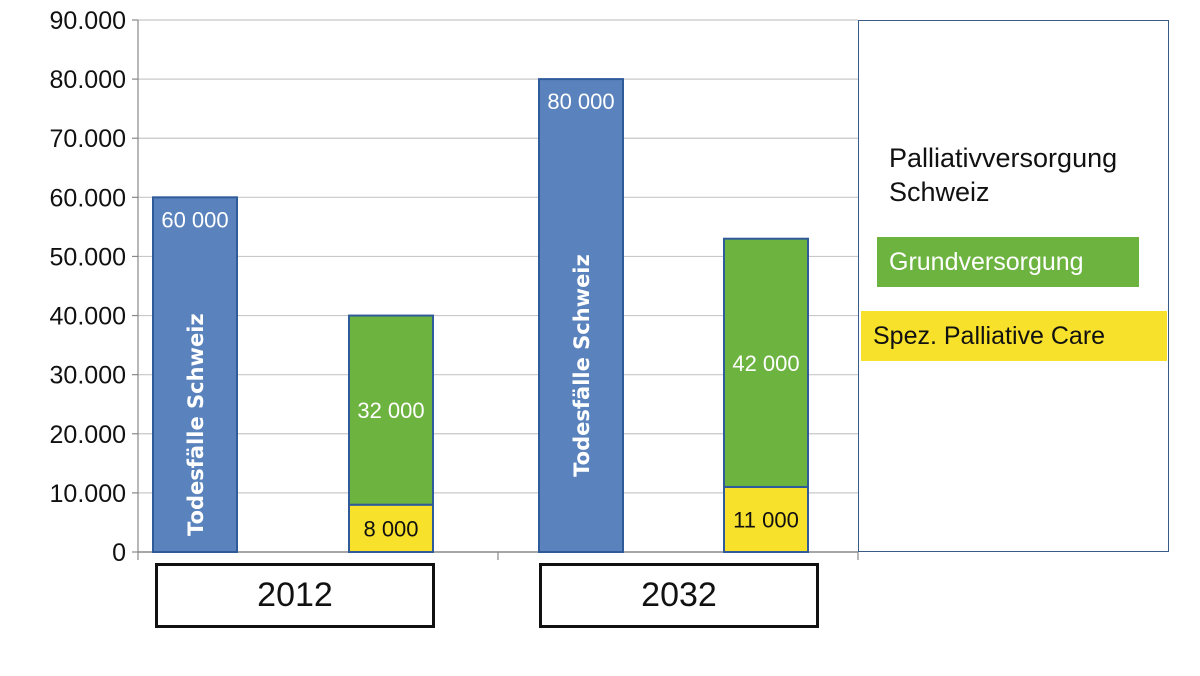 The height and width of the screenshot is (676, 1200). I want to click on data-label-grund-2032: 42 000, so click(765, 363).